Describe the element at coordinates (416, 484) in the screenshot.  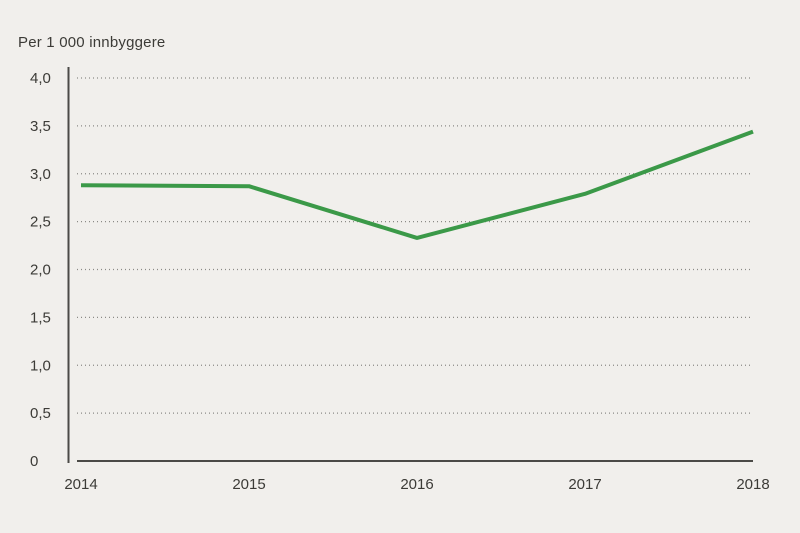
I see `x-tick-label: 2016` at that location.